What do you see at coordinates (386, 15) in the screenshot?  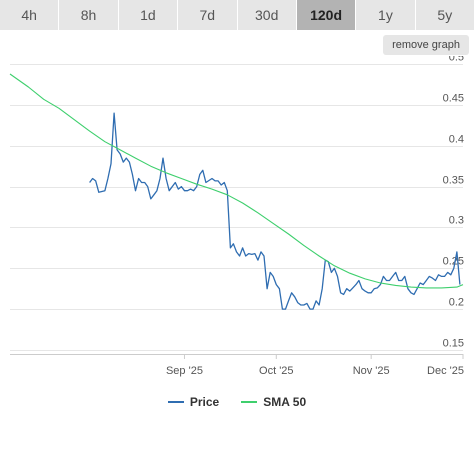 I see `range-tab-1y: 1y` at bounding box center [386, 15].